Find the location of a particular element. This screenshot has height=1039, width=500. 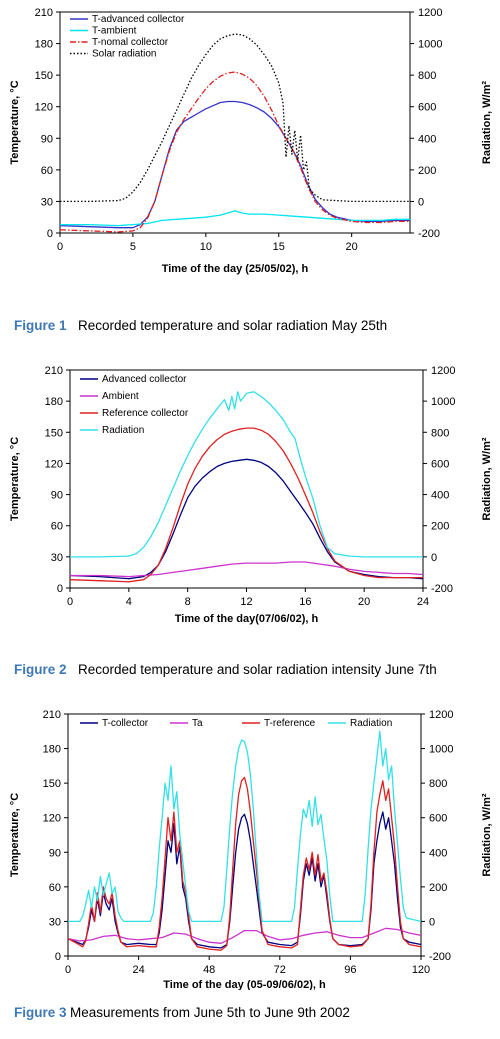

series-line-solar-radiation is located at coordinates (235, 118).